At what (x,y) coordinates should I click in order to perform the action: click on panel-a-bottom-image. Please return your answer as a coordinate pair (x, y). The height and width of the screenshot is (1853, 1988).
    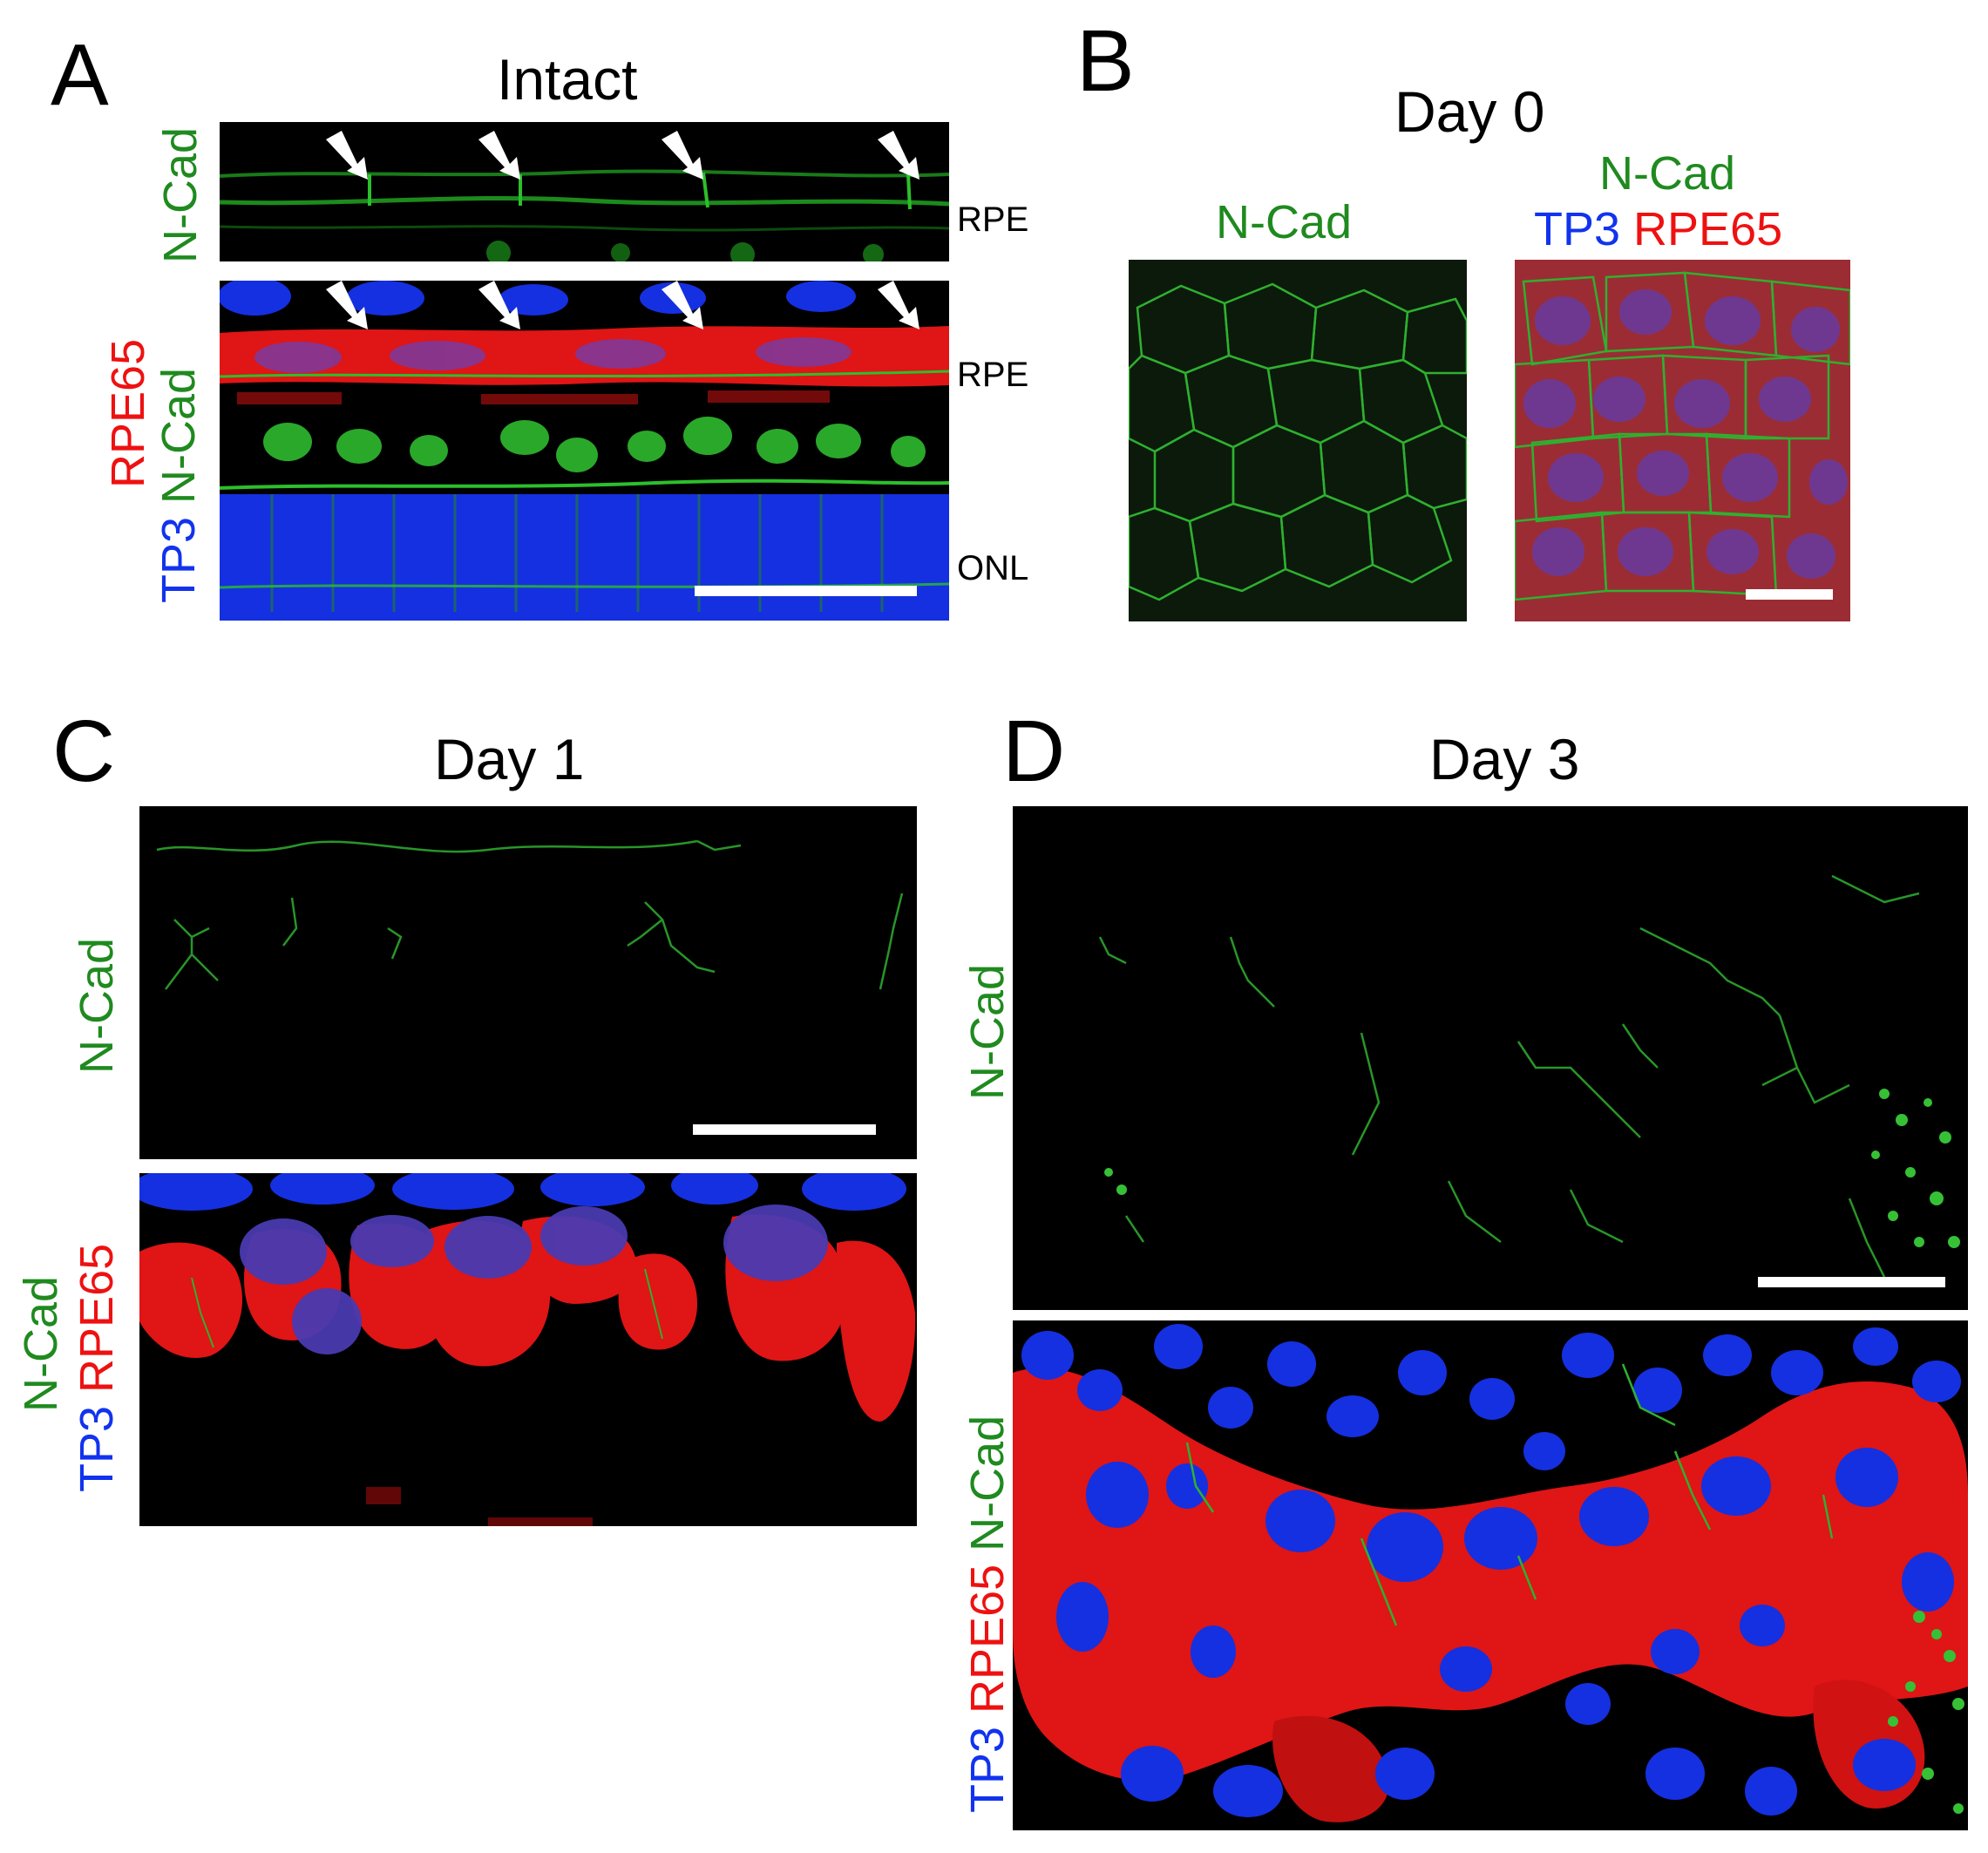
    Looking at the image, I should click on (584, 451).